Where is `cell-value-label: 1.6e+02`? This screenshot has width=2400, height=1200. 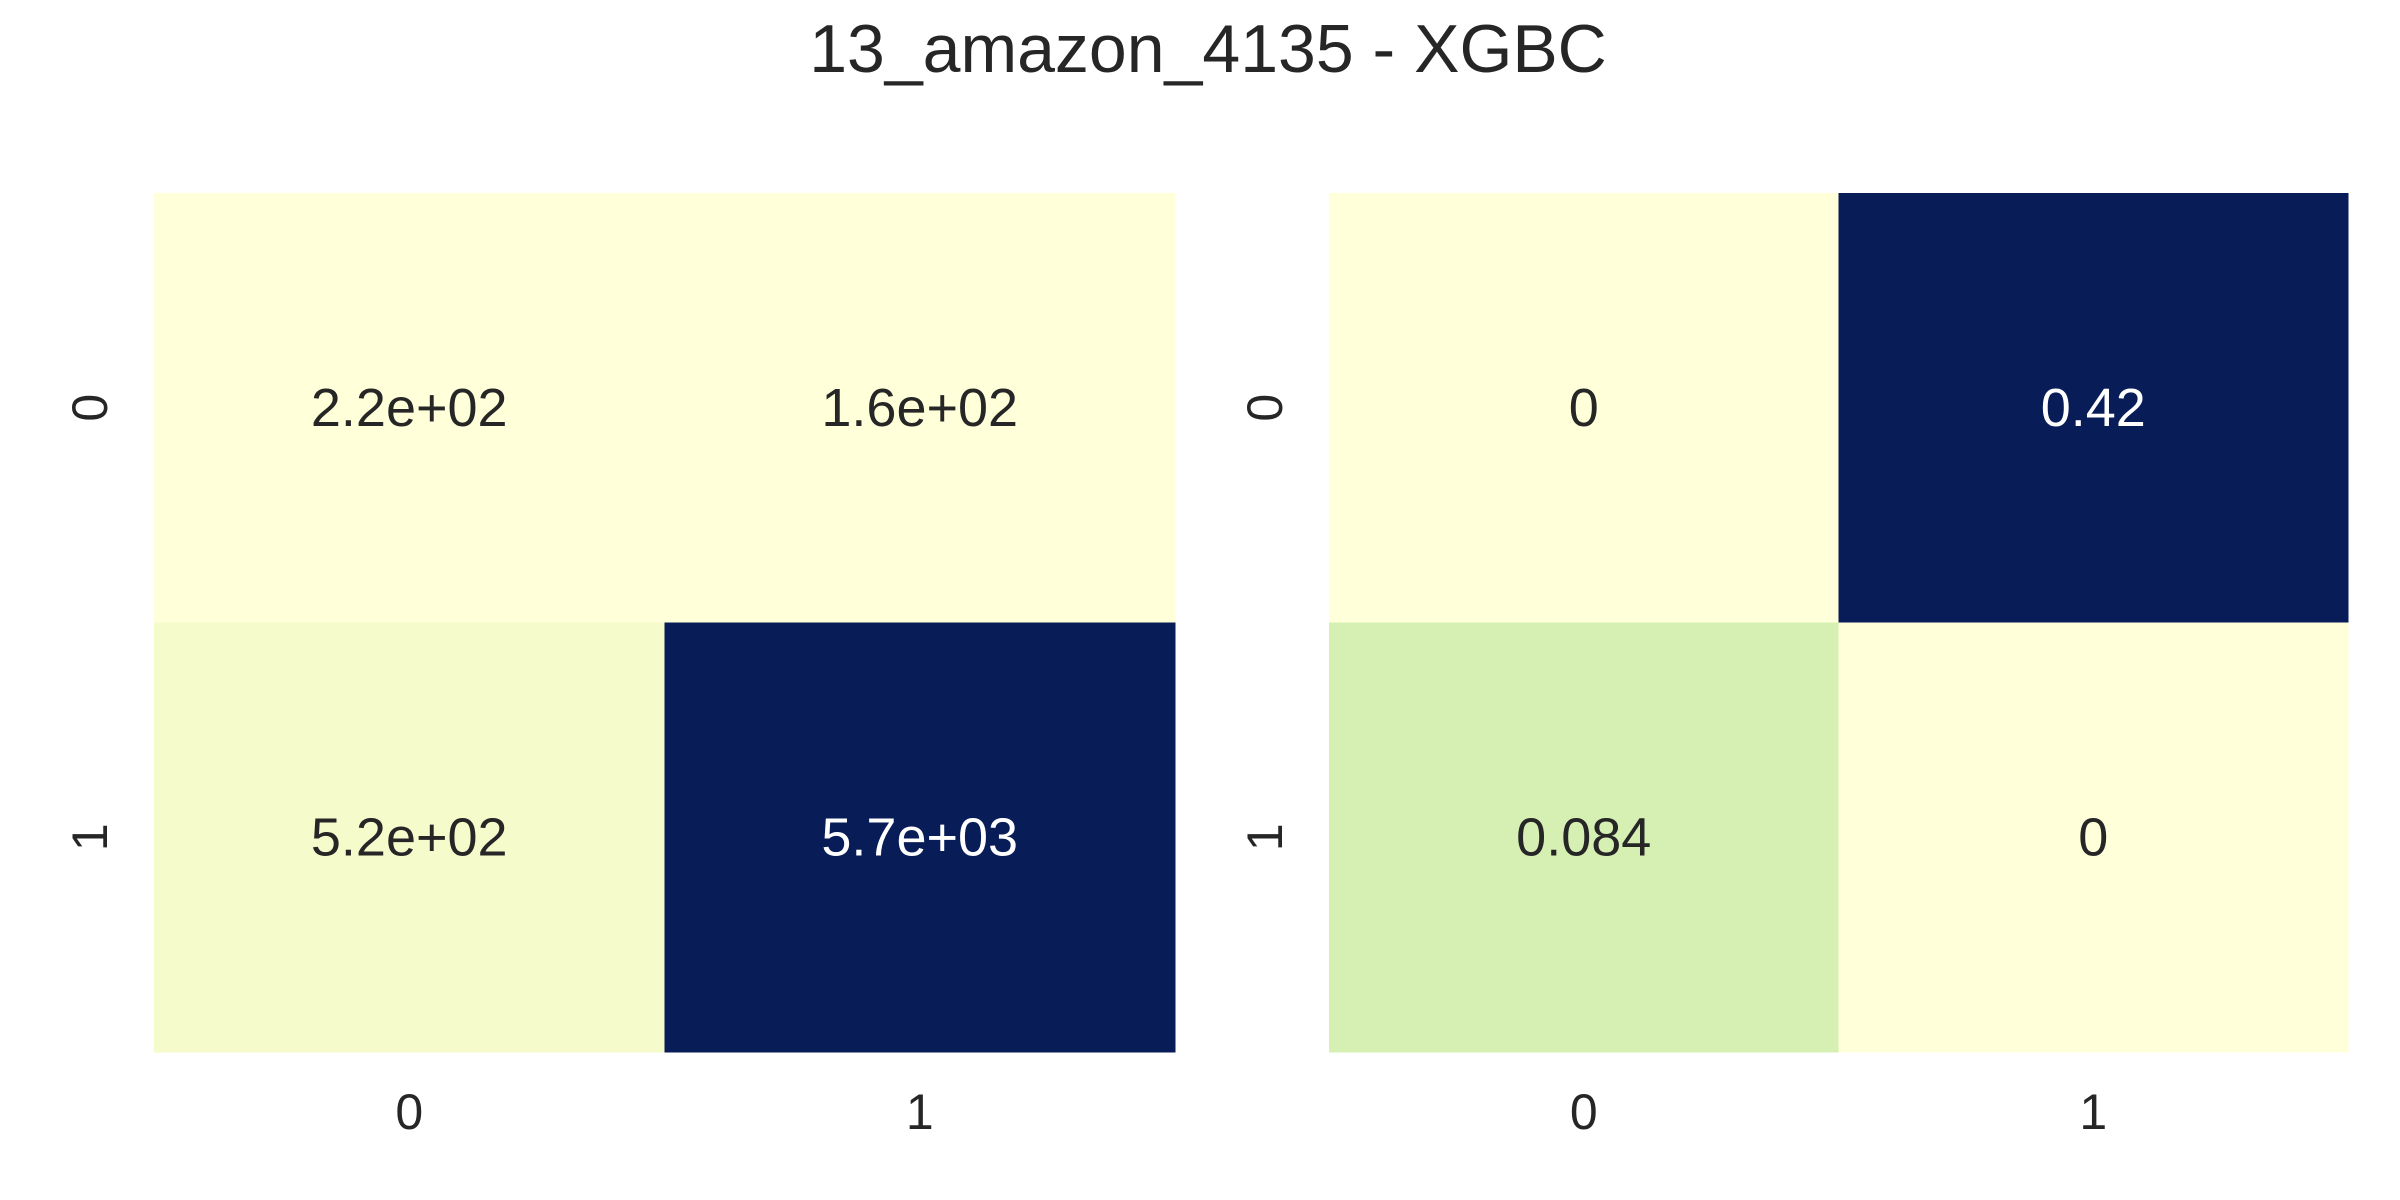 cell-value-label: 1.6e+02 is located at coordinates (919, 408).